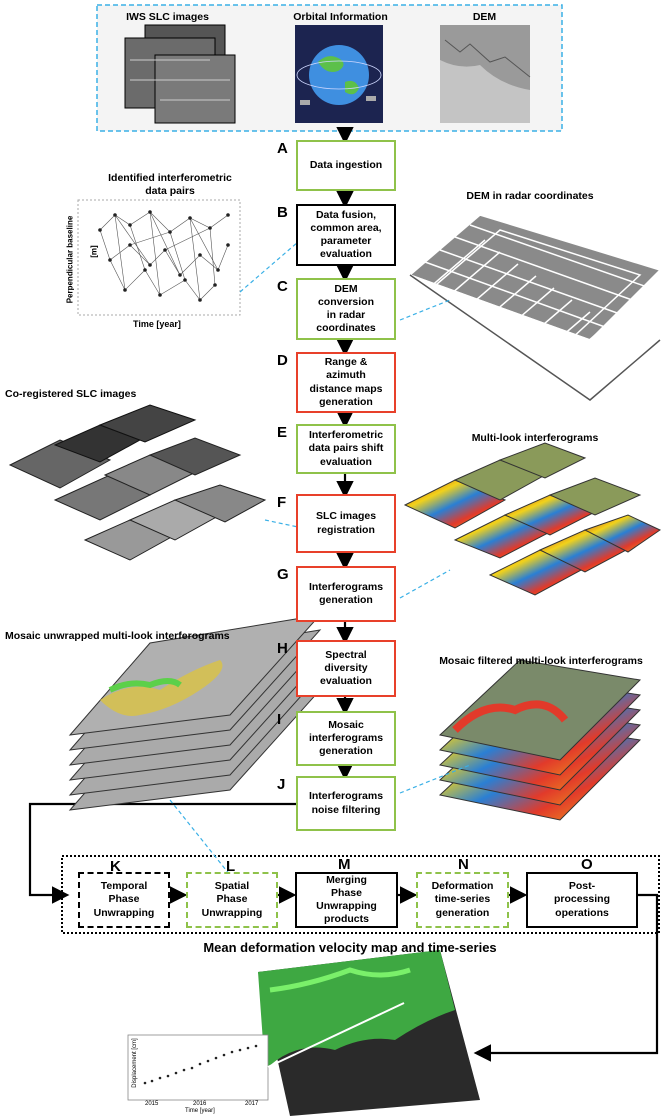  What do you see at coordinates (232, 900) in the screenshot?
I see `step-l-spatial-unwrapping: Spatial Phase Unwrapping` at bounding box center [232, 900].